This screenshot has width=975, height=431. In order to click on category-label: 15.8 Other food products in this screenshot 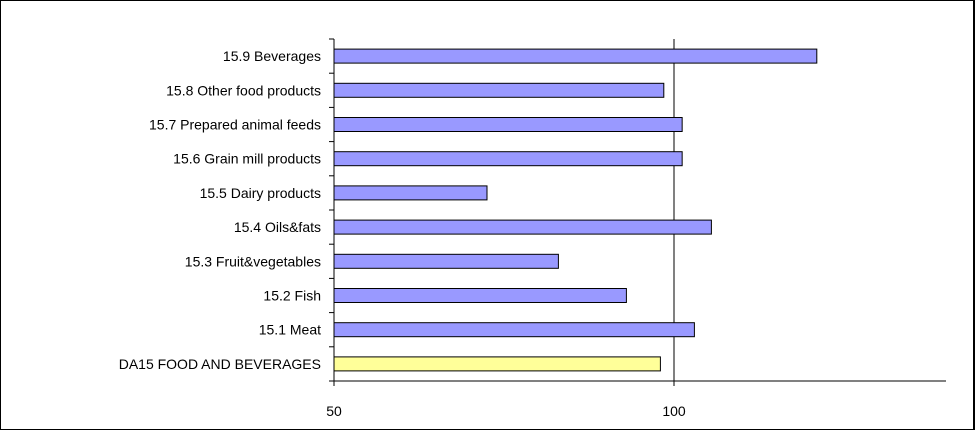, I will do `click(243, 90)`.